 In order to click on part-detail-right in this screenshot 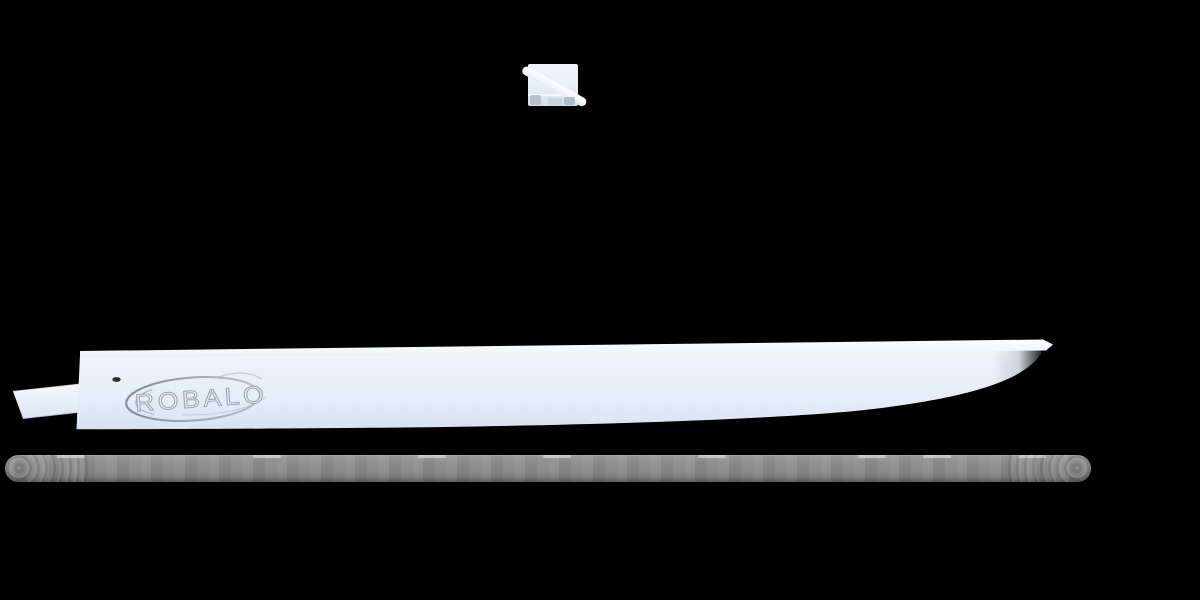, I will do `click(569, 101)`.